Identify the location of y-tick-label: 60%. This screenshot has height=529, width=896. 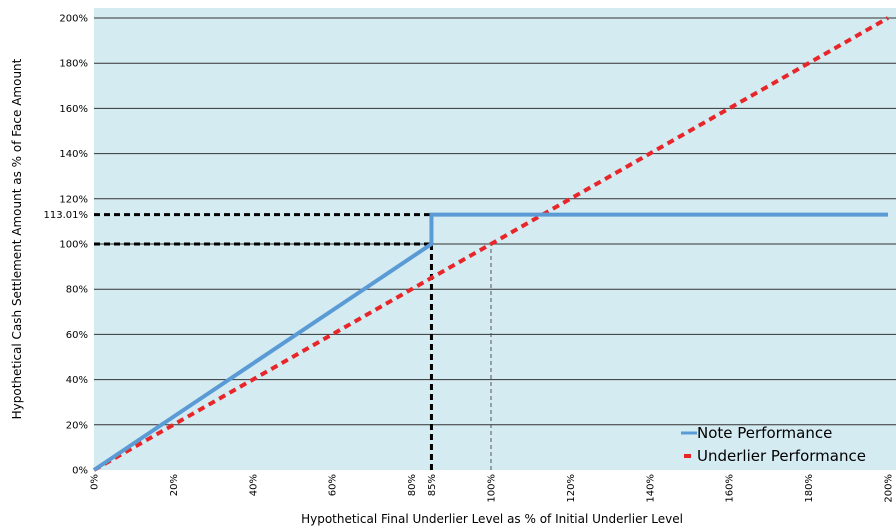
(77, 335).